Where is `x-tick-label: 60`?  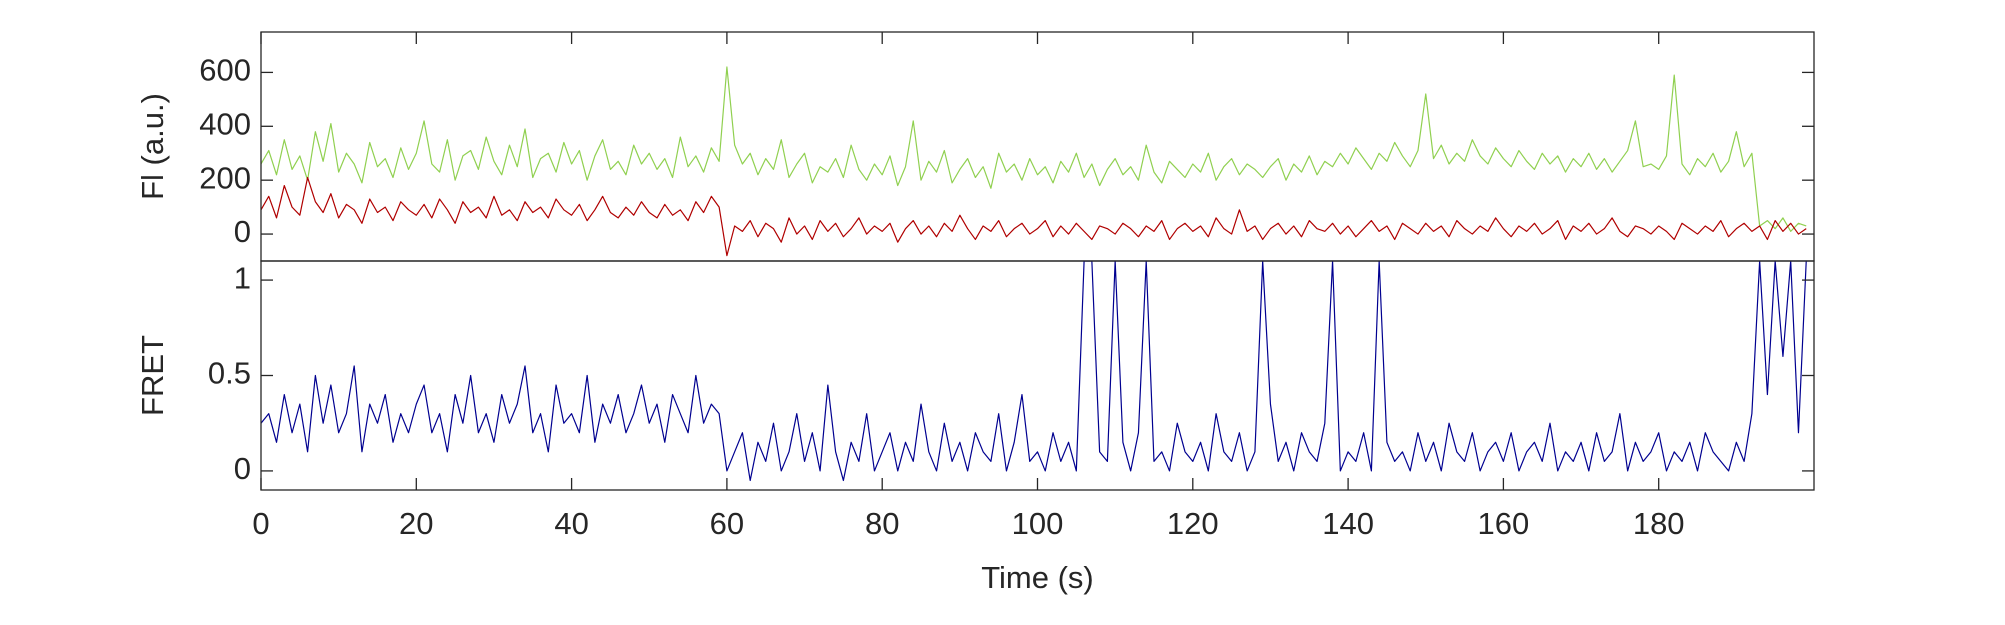
x-tick-label: 60 is located at coordinates (727, 523).